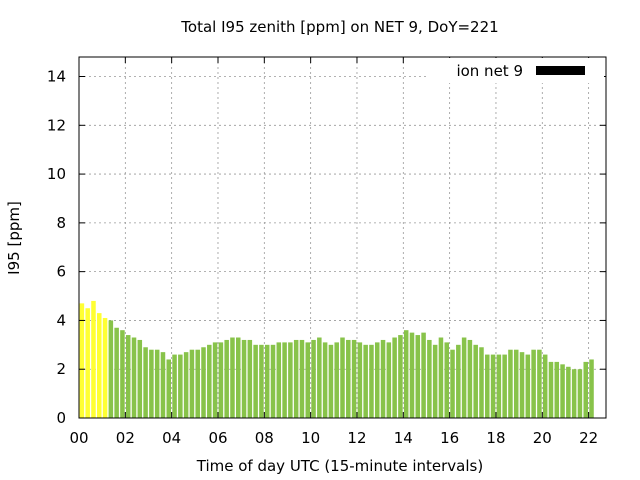 The width and height of the screenshot is (640, 480). I want to click on x-axis-label: Time of day UTC (15-minute intervals), so click(339, 466).